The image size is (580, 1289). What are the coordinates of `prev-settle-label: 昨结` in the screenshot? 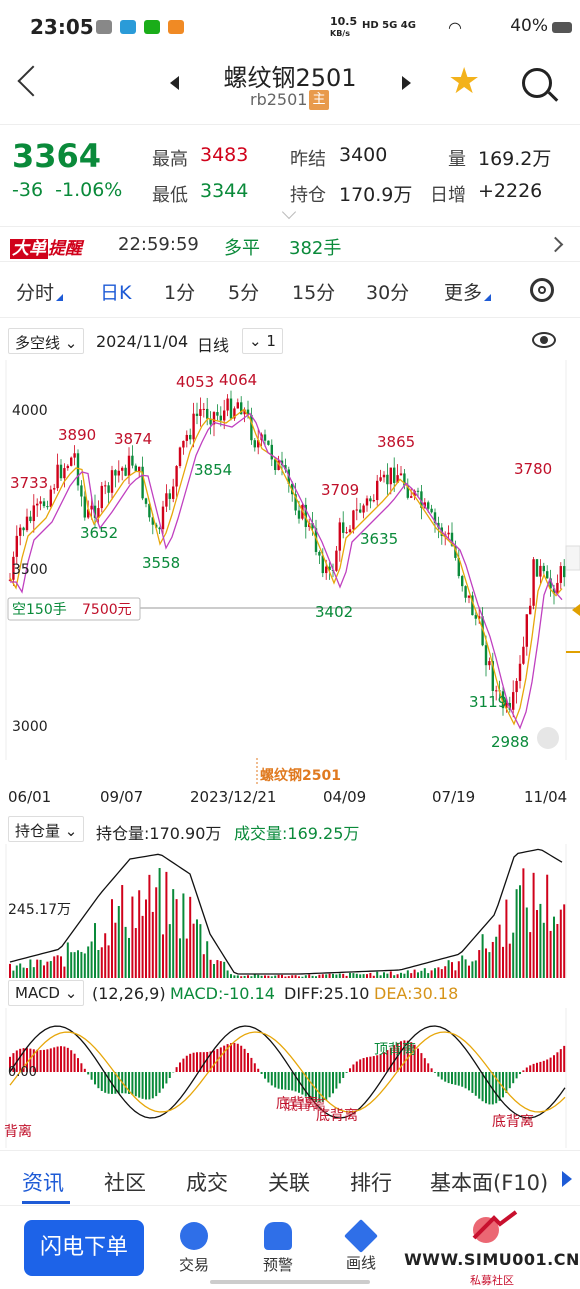 It's located at (308, 159).